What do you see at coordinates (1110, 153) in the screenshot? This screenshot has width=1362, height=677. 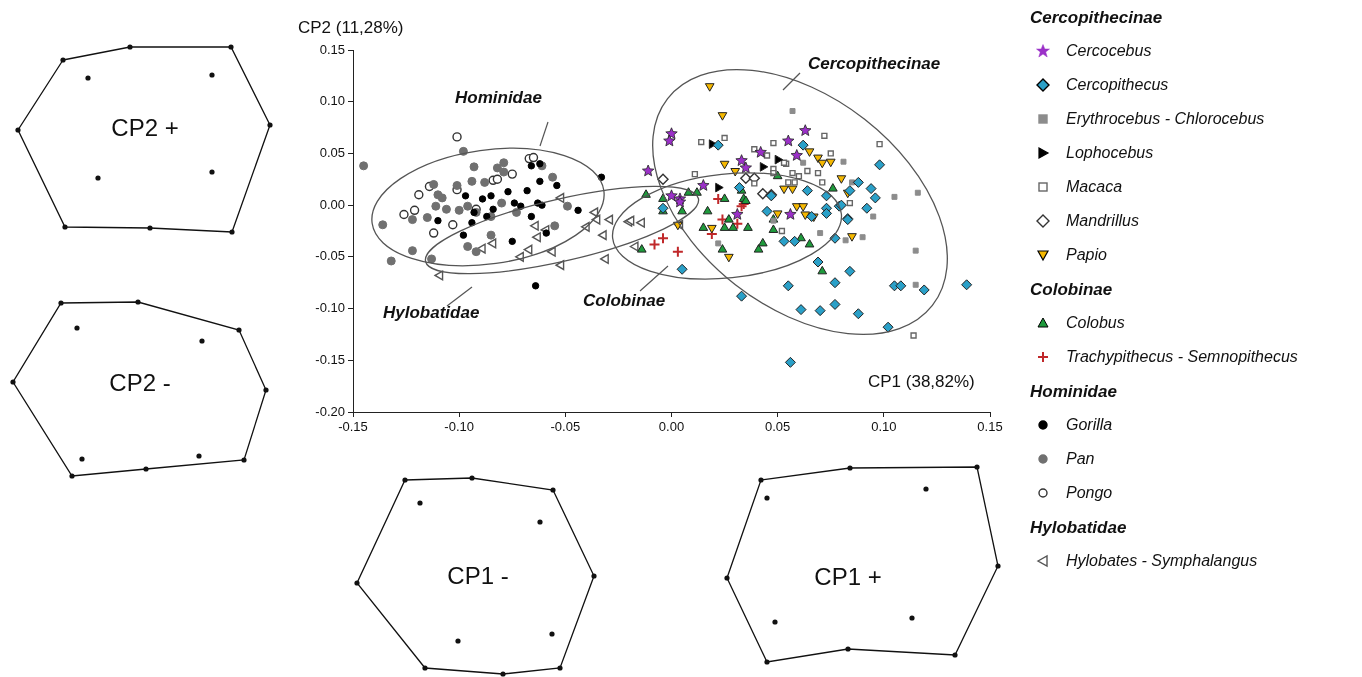 I see `legend-label: Lophocebus` at bounding box center [1110, 153].